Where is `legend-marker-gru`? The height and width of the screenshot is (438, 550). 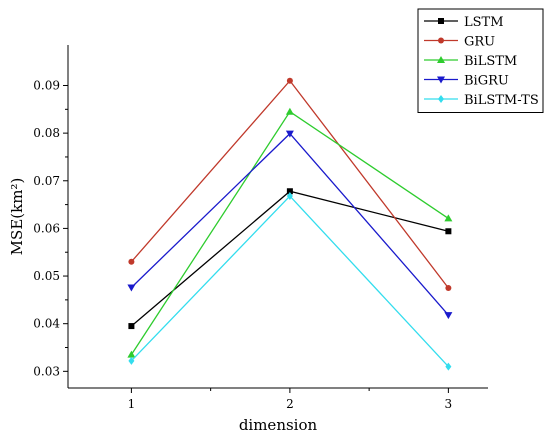 legend-marker-gru is located at coordinates (441, 40).